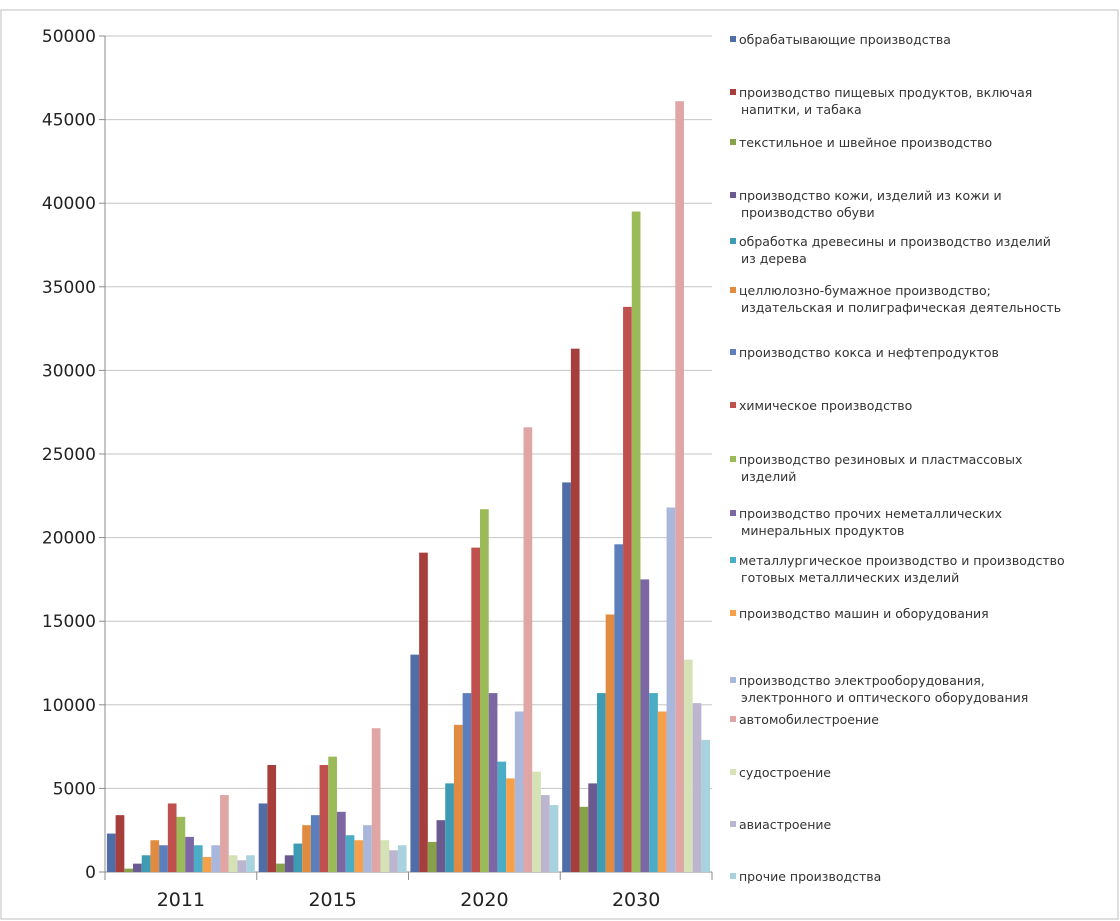  What do you see at coordinates (865, 142) in the screenshot?
I see `legend-label: текстильное и швейное производство` at bounding box center [865, 142].